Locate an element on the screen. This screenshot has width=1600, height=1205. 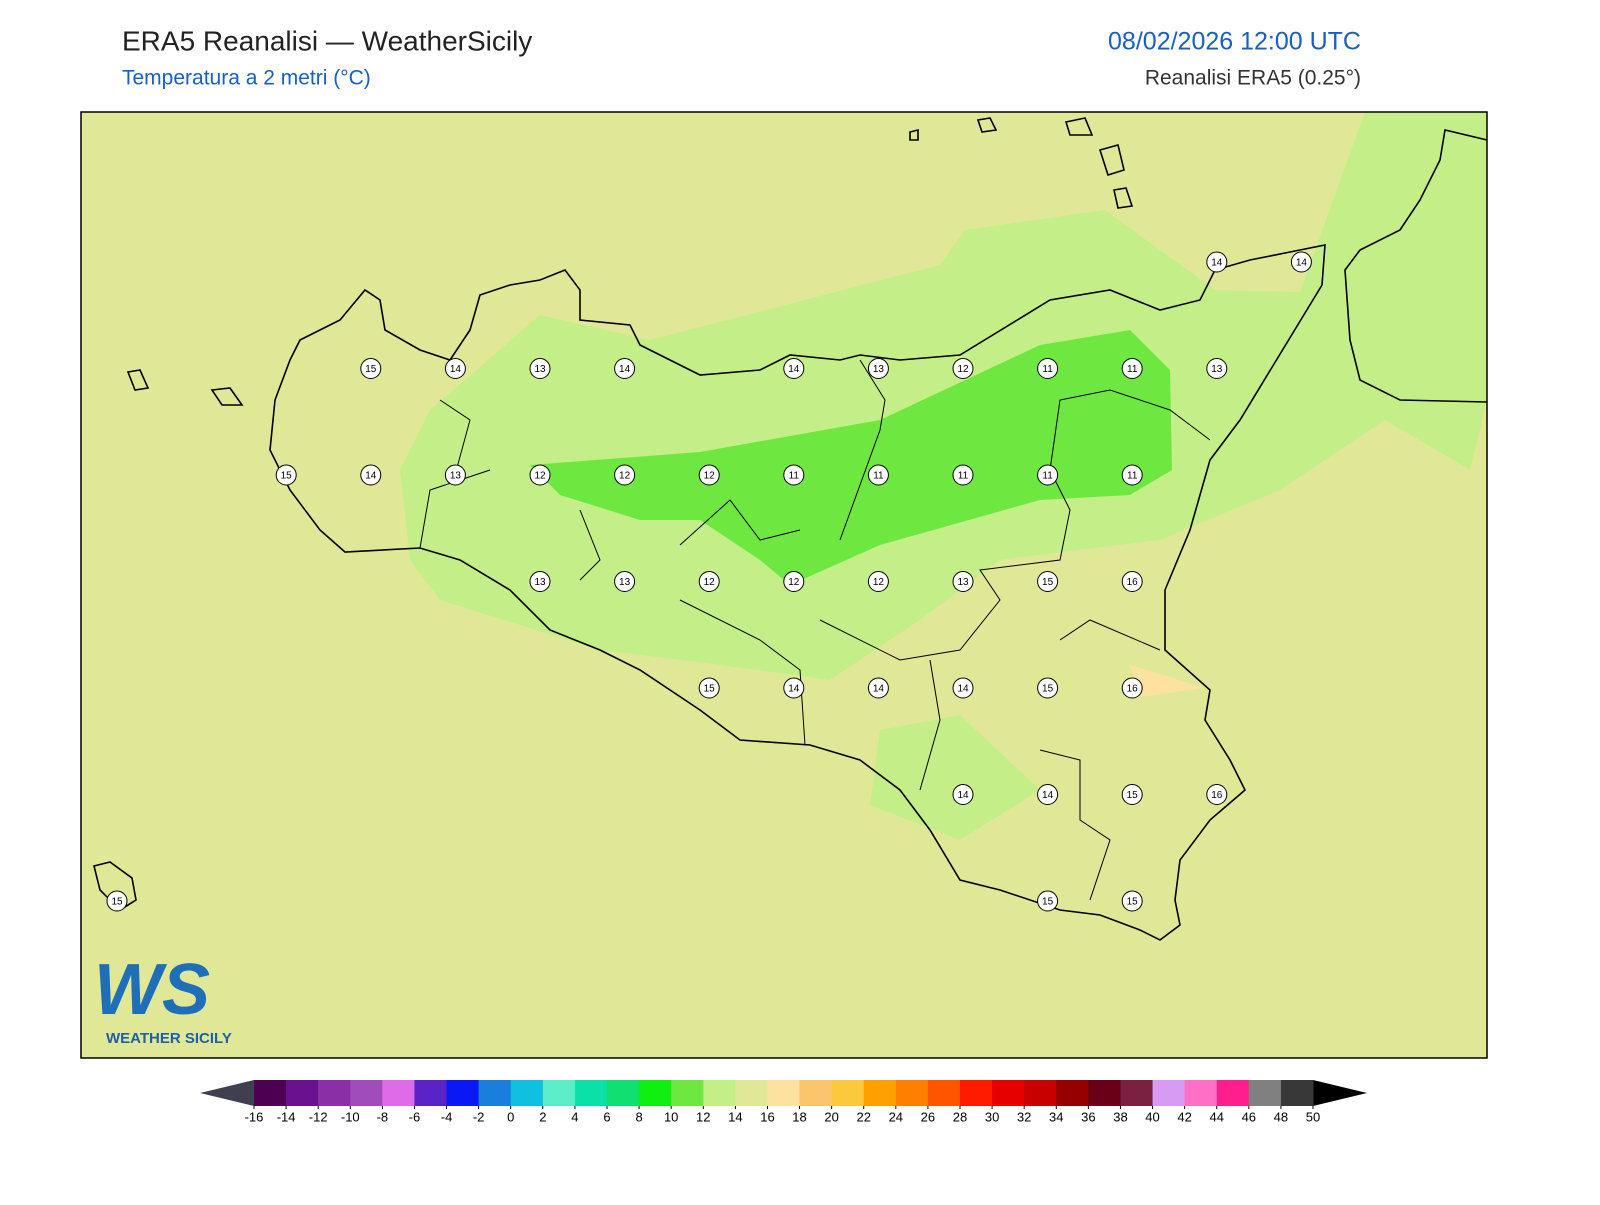
colorbar-tick-label: -14 is located at coordinates (286, 1116).